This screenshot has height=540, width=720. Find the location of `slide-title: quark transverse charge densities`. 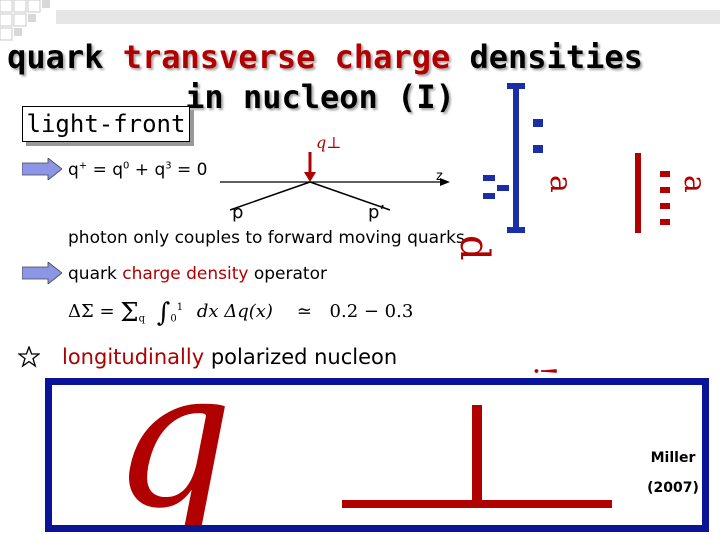

slide-title: quark transverse charge densities is located at coordinates (325, 57).